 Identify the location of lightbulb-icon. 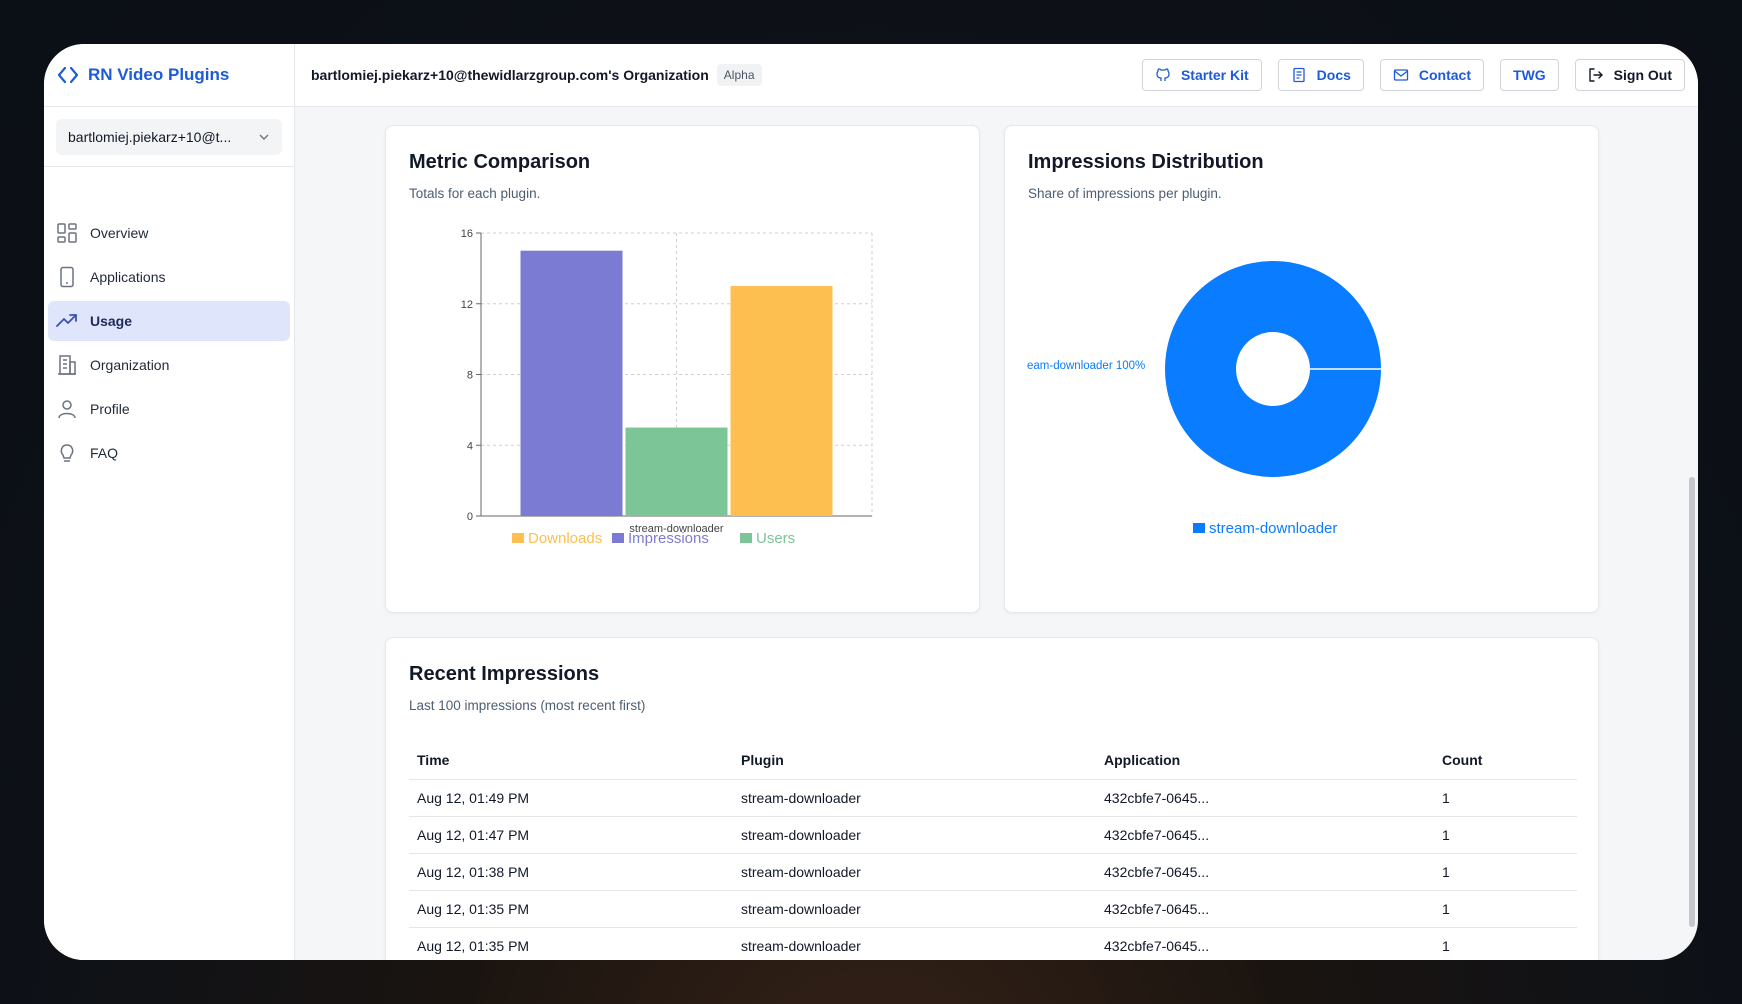
(67, 453).